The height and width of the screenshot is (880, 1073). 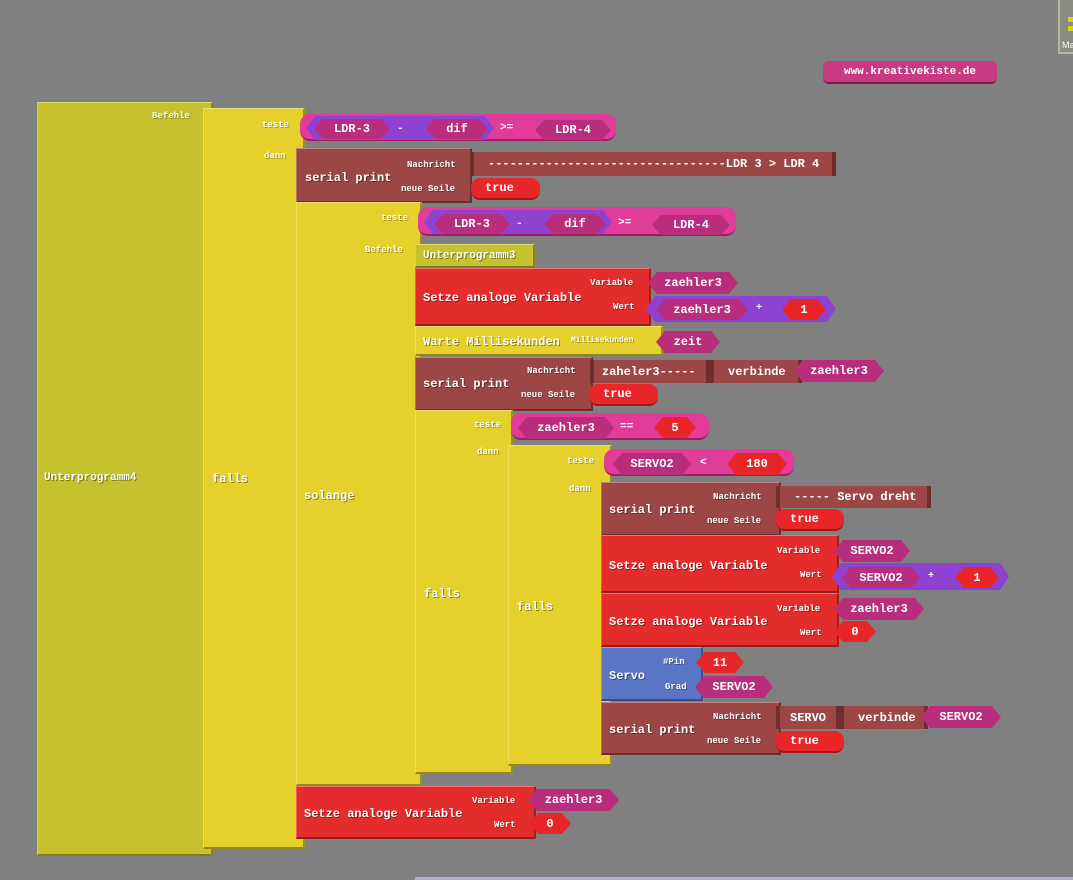 I want to click on watermark-block: www.kreativekiste.de, so click(x=910, y=72).